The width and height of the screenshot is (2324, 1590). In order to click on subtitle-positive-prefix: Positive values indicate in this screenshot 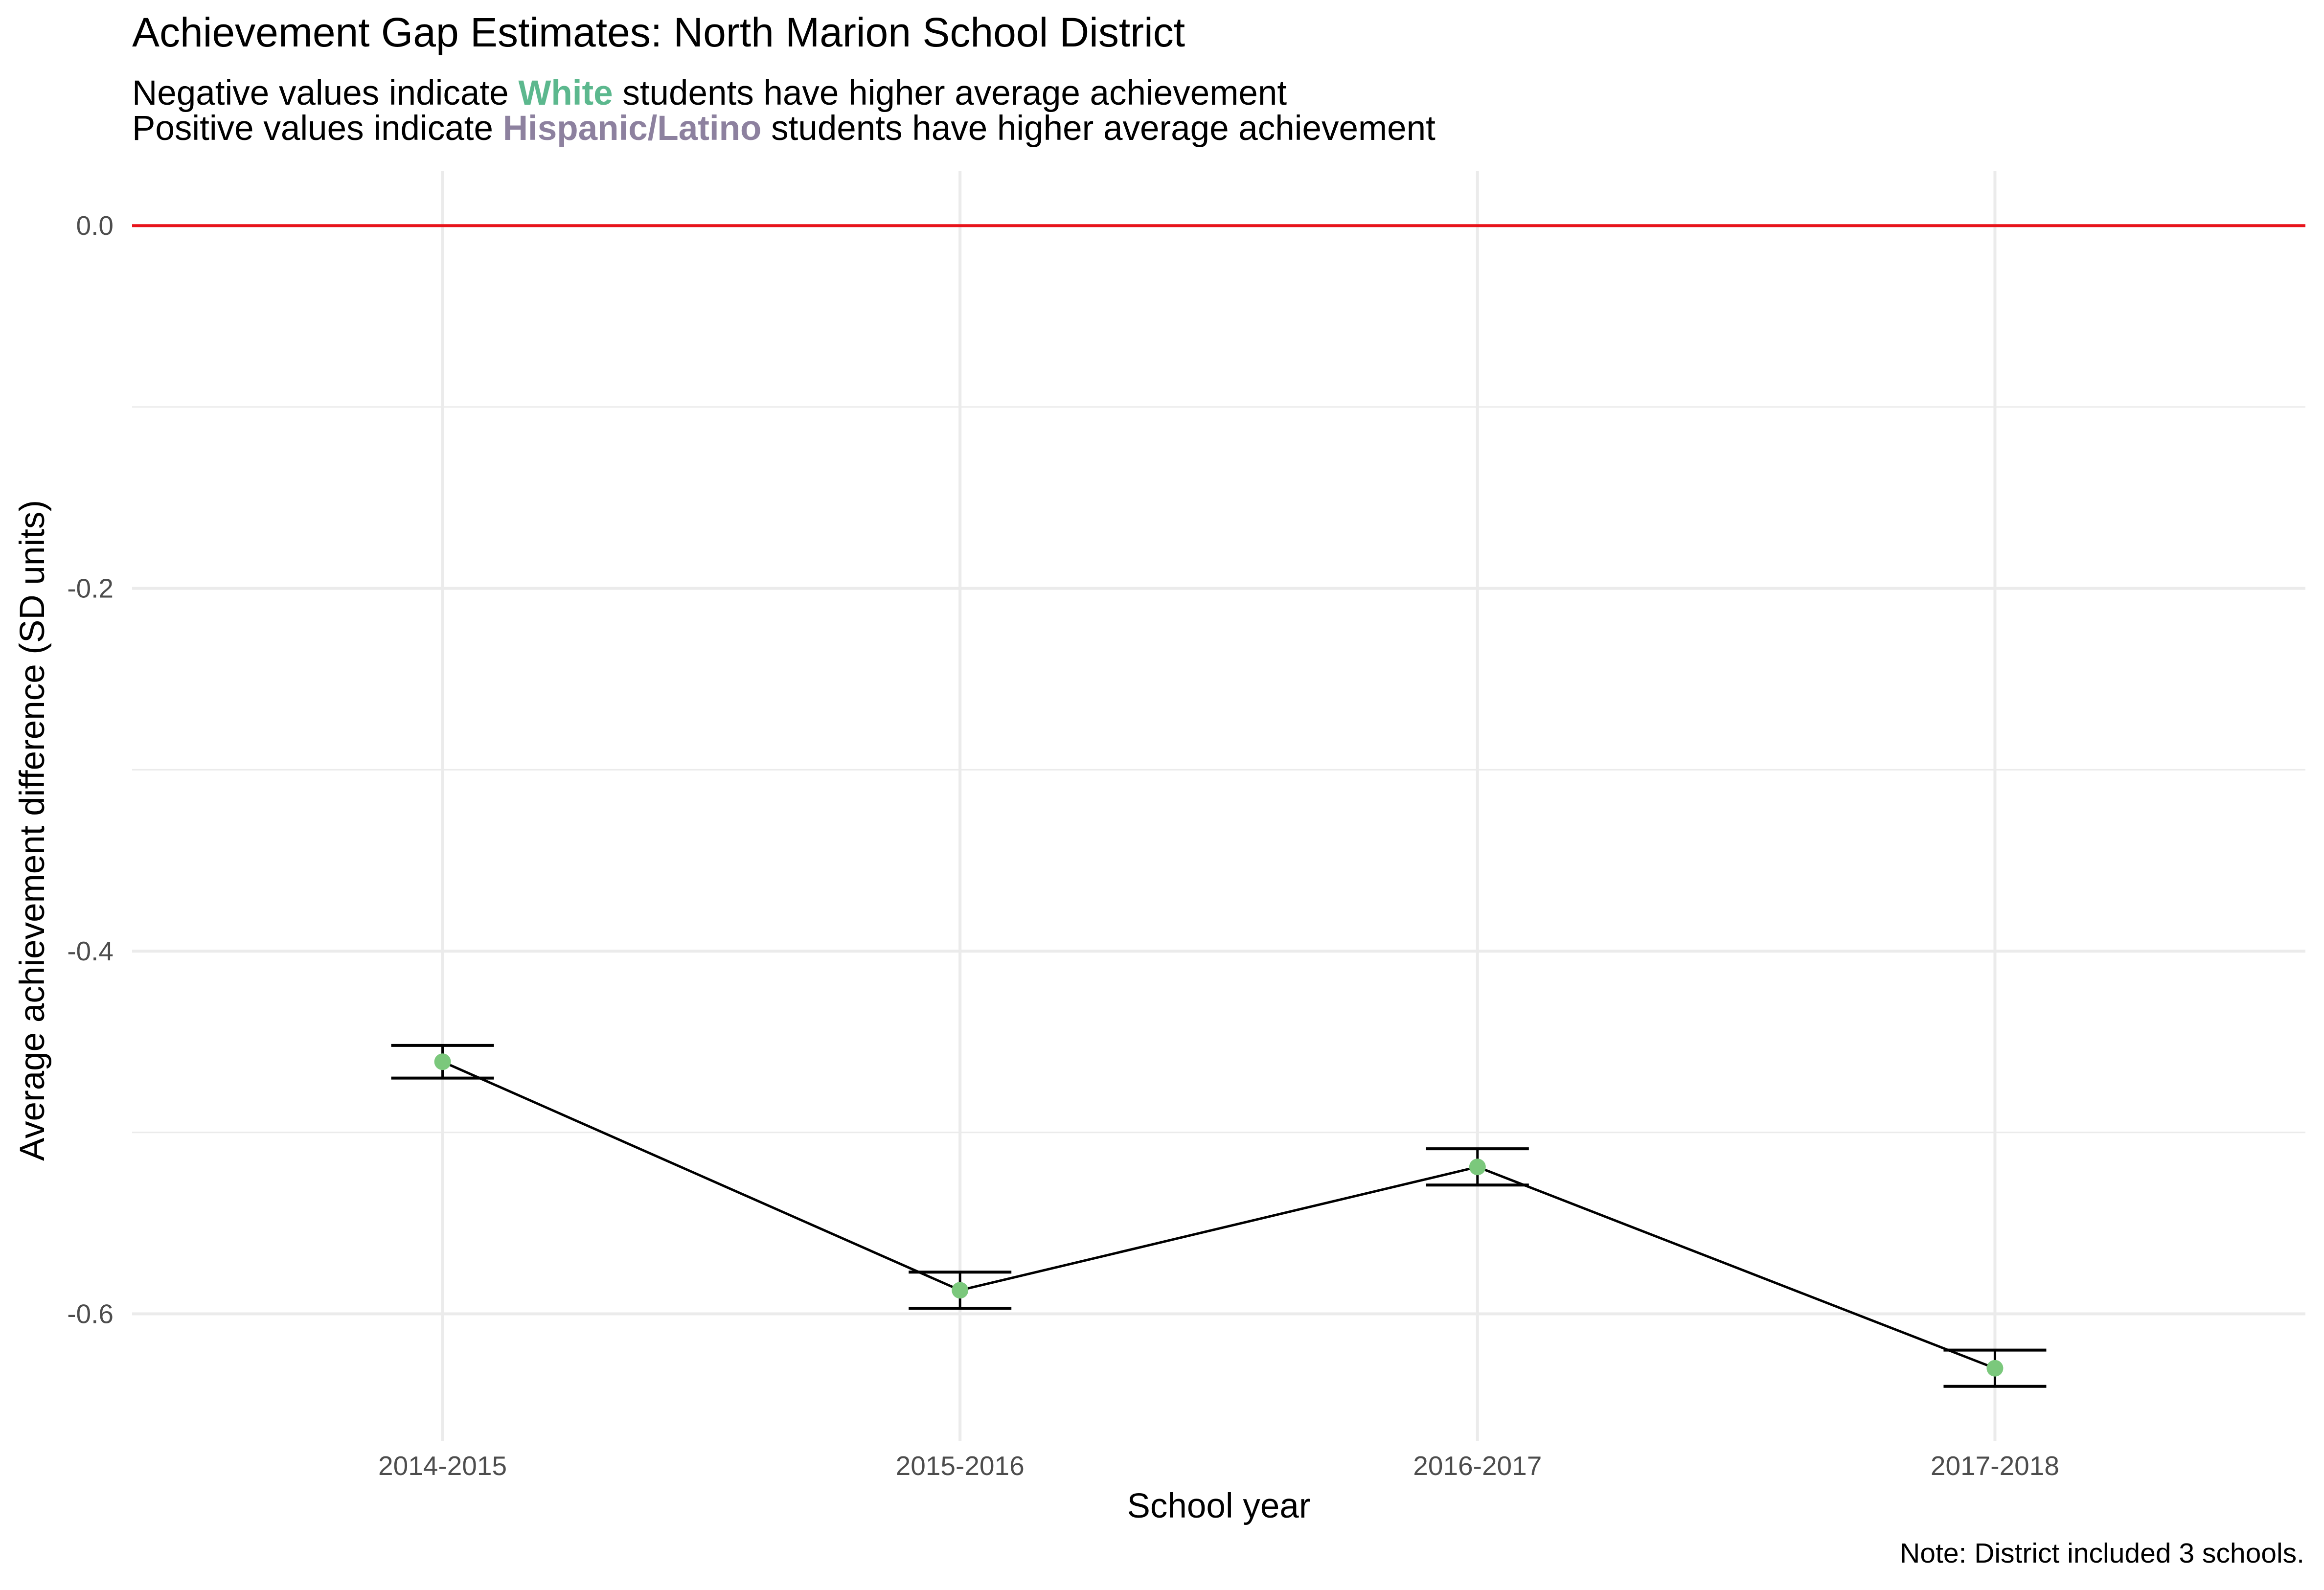, I will do `click(318, 128)`.